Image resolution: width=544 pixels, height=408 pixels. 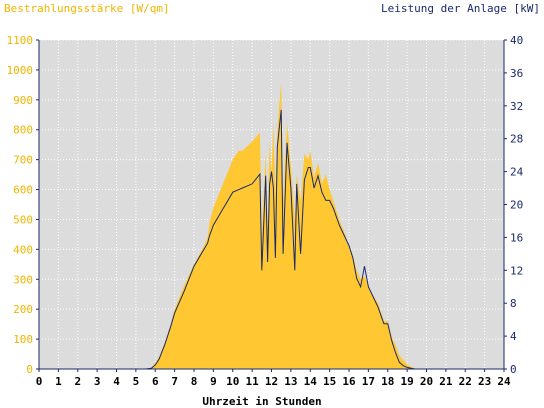 What do you see at coordinates (446, 381) in the screenshot?
I see `x-tick-label: 21` at bounding box center [446, 381].